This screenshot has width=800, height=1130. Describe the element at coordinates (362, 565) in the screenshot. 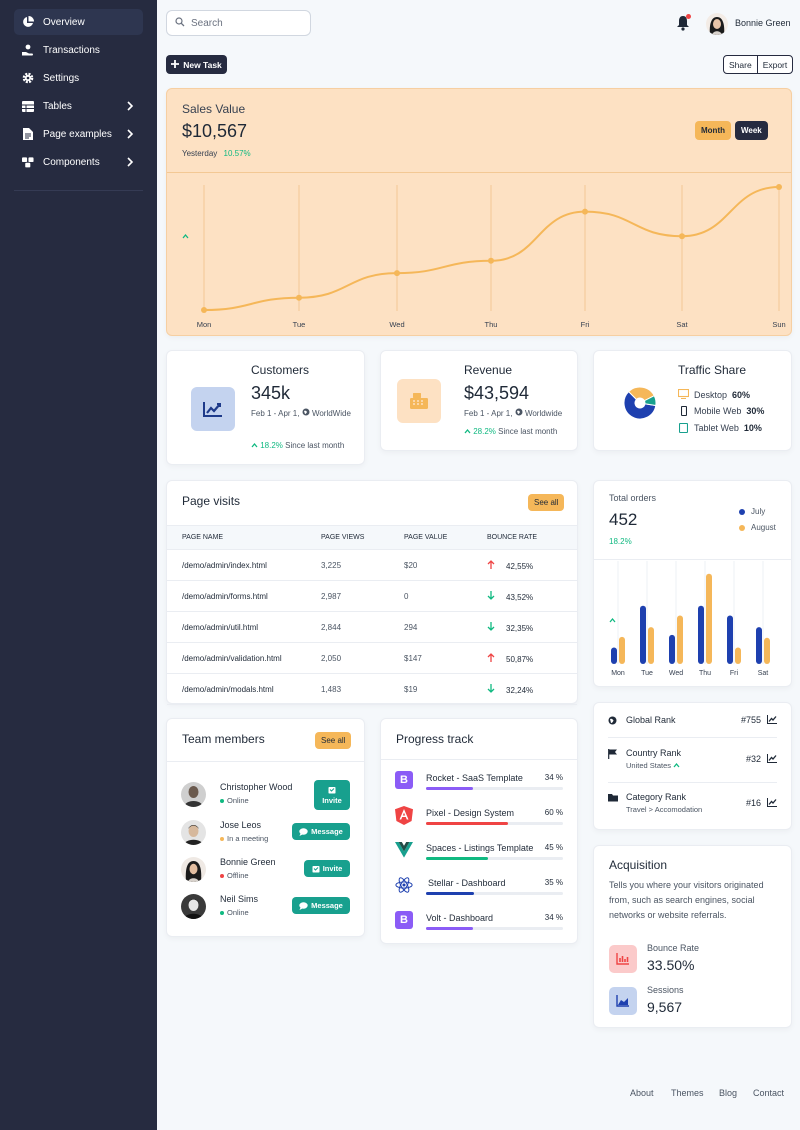

I see `cell-page-views: 3,225` at that location.